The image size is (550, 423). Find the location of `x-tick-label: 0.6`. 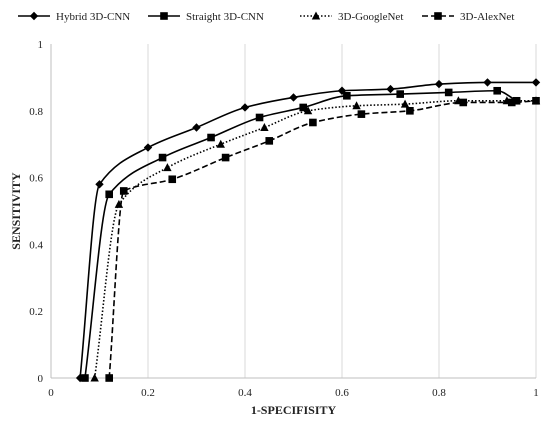

x-tick-label: 0.6 is located at coordinates (342, 393).